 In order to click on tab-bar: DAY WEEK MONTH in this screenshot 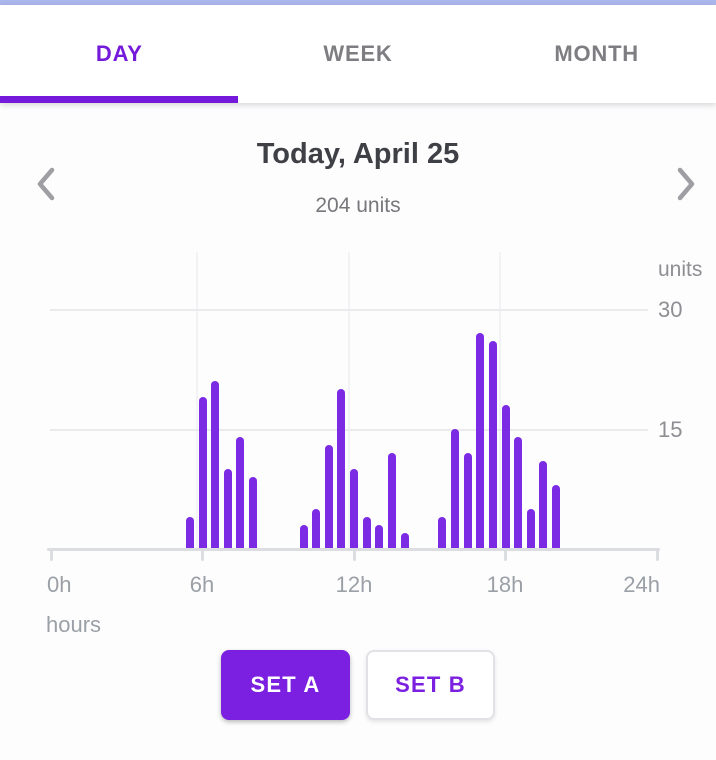, I will do `click(358, 54)`.